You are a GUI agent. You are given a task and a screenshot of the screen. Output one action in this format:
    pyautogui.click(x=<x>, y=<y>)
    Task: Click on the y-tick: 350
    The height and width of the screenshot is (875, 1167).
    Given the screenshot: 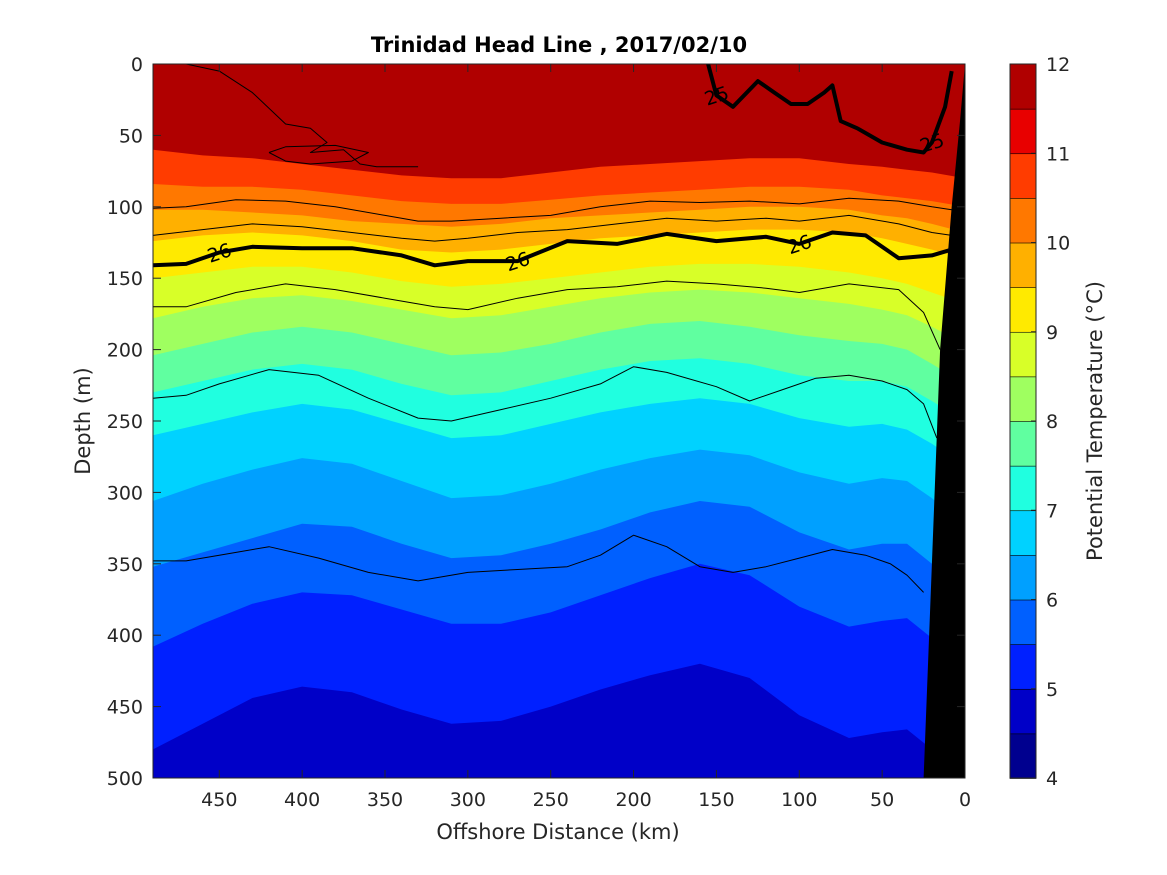 What is the action you would take?
    pyautogui.click(x=536, y=565)
    